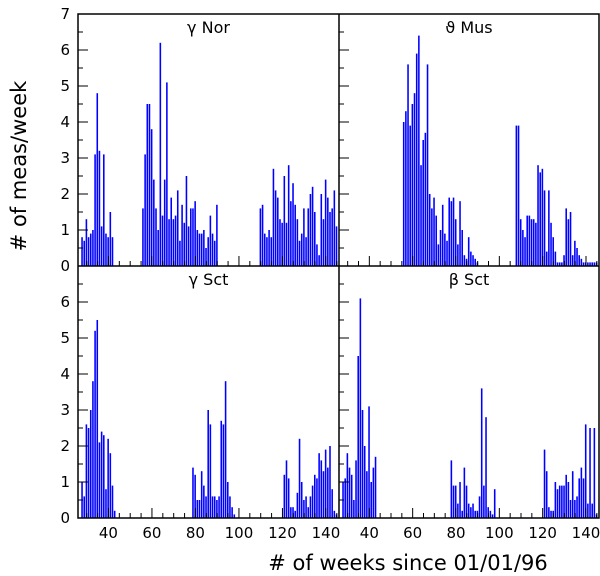 This screenshot has height=576, width=600. I want to click on panel-title: β Sct, so click(469, 279).